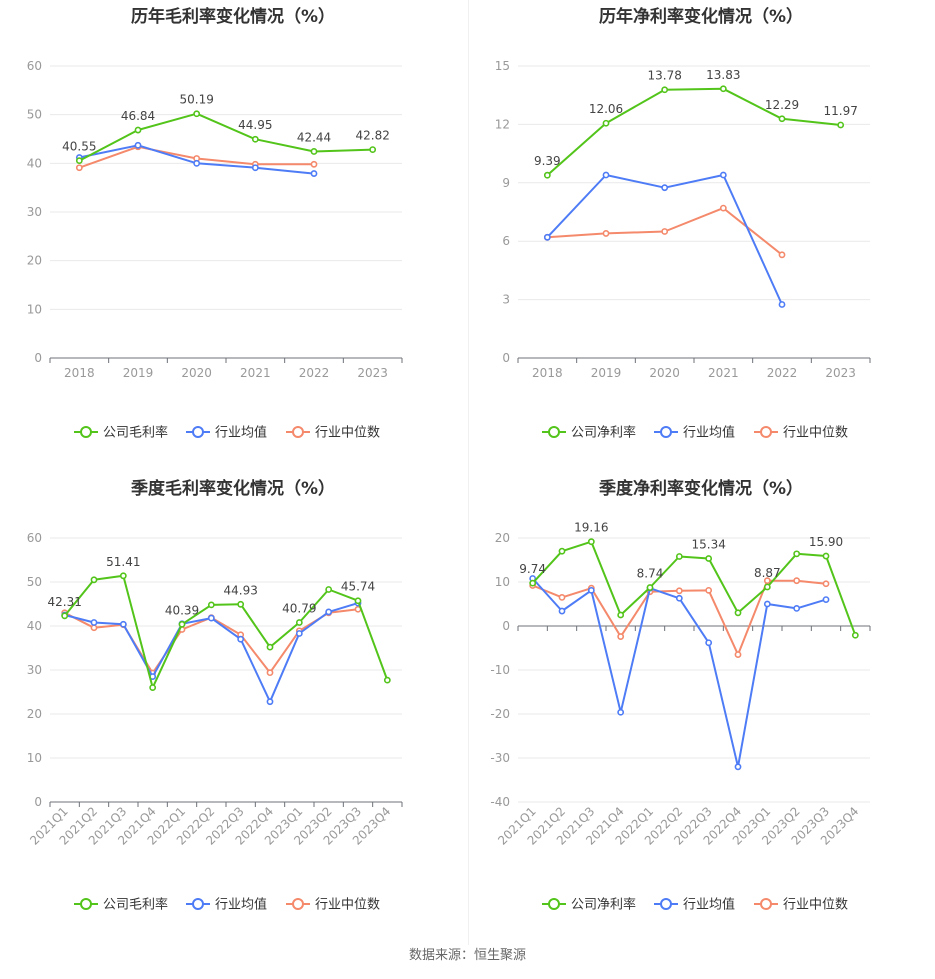 This screenshot has height=979, width=935. I want to click on legend-label: 公司净利率, so click(603, 433).